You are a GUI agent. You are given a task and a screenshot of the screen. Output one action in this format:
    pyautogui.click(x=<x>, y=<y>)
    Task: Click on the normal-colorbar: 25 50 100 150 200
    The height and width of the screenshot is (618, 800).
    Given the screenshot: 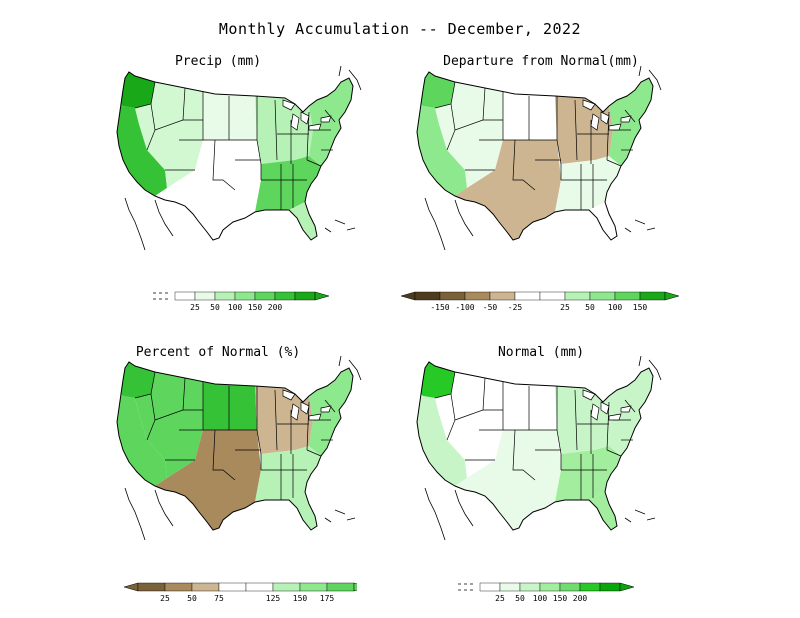 What is the action you would take?
    pyautogui.click(x=546, y=592)
    